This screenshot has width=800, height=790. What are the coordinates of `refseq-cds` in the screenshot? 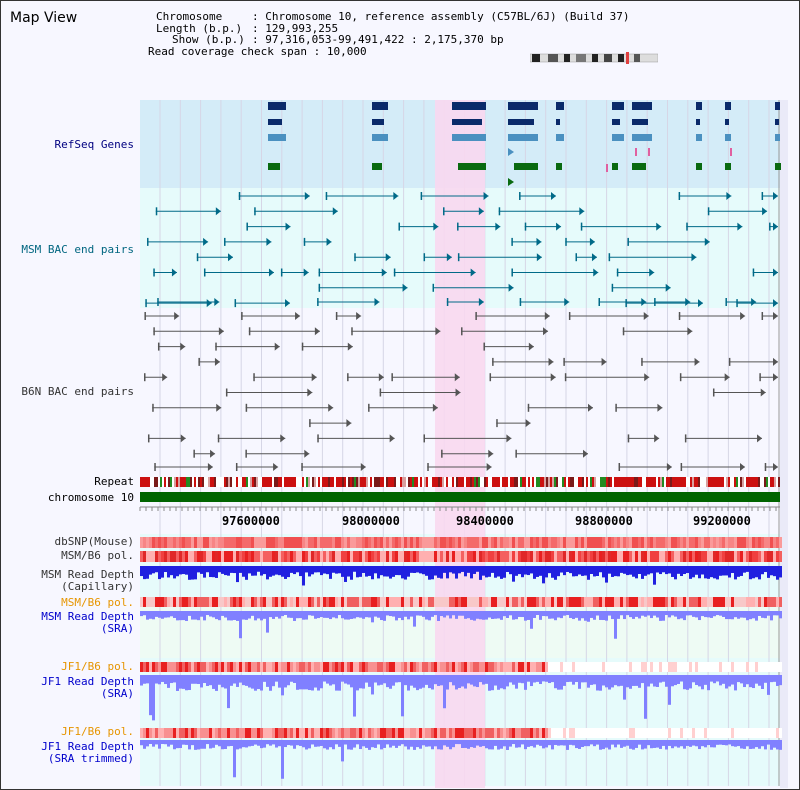 It's located at (699, 166).